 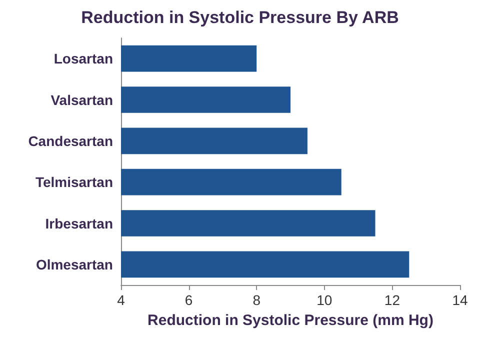 I want to click on y-tick-label: Candesartan, so click(x=70, y=140).